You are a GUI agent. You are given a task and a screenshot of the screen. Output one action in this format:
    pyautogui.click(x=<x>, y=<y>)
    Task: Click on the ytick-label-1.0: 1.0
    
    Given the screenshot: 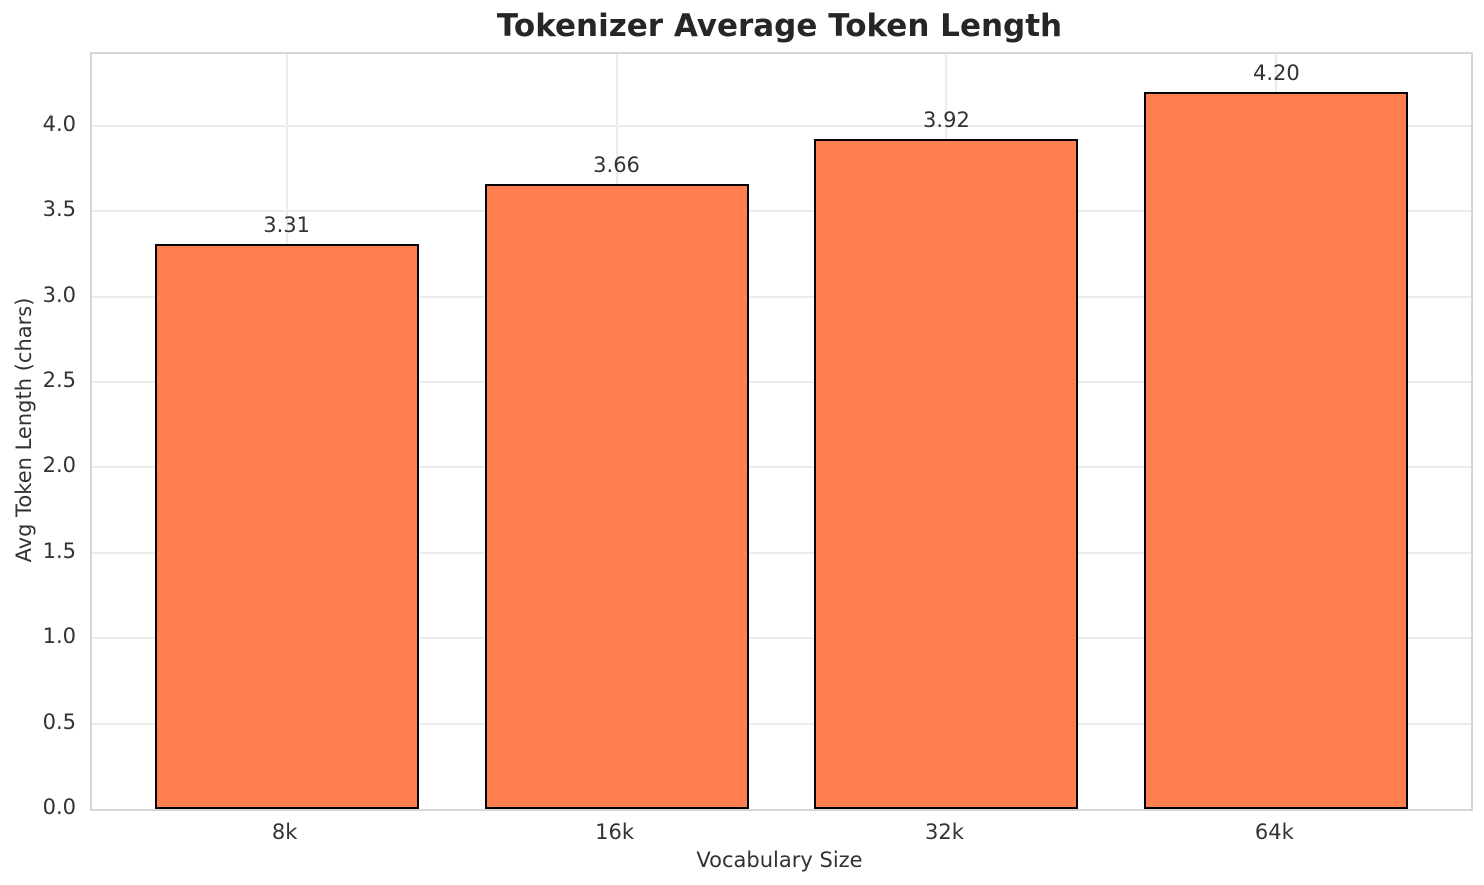 What is the action you would take?
    pyautogui.click(x=59, y=636)
    